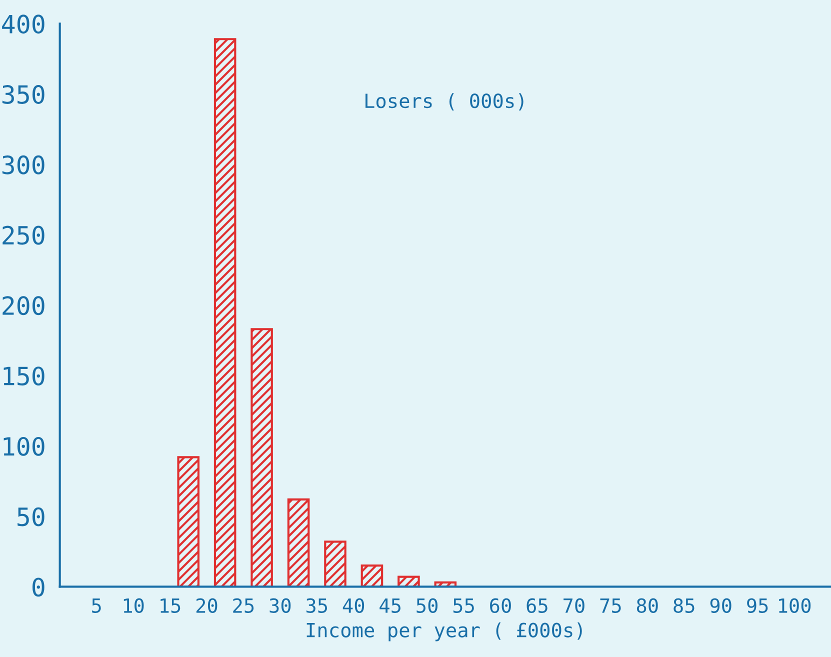 The height and width of the screenshot is (657, 831). I want to click on y-tick-label: 100, so click(24, 446).